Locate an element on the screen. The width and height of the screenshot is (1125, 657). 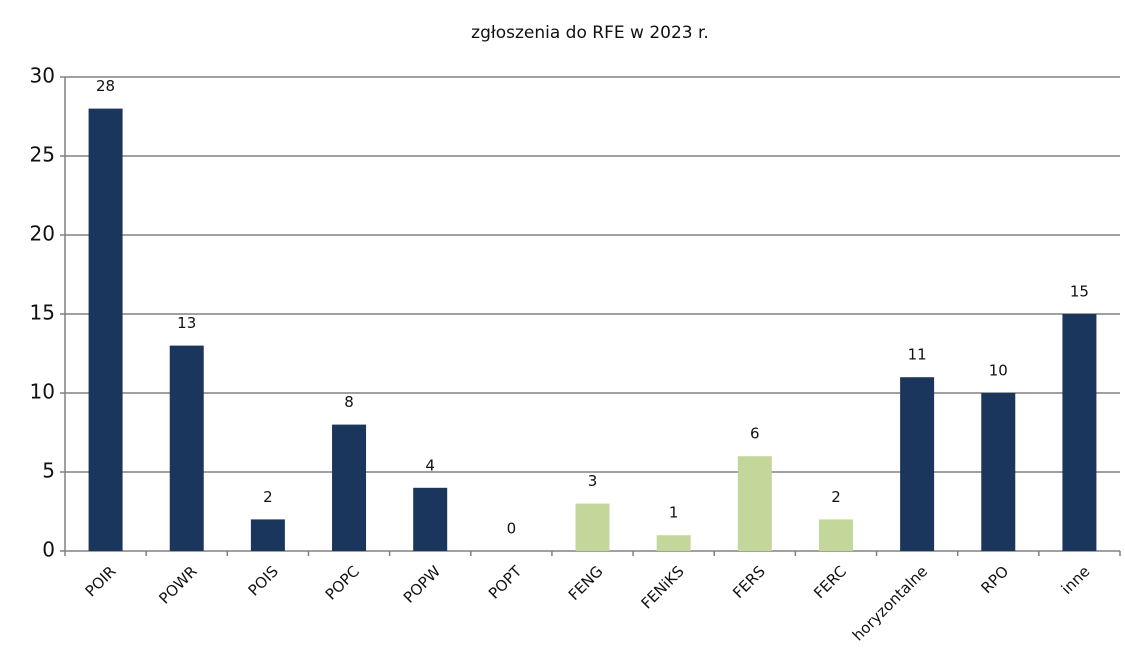
x-tick-label: RPO is located at coordinates (994, 579).